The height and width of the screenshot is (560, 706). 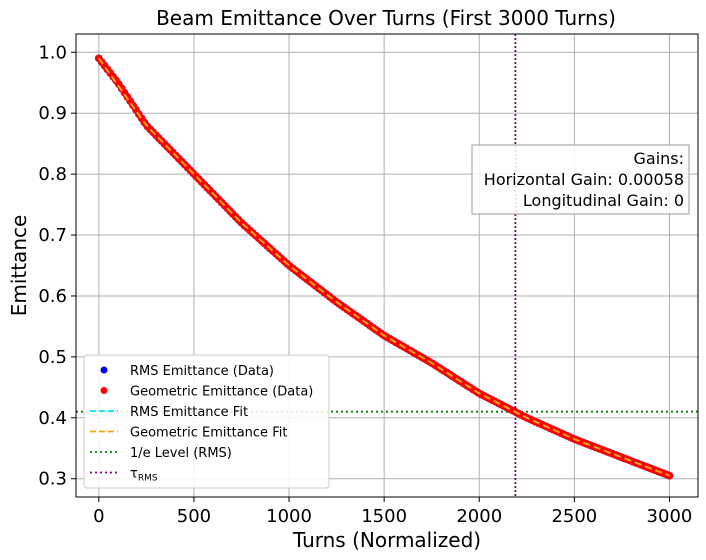 I want to click on y-tick-label: 0.9, so click(x=52, y=113).